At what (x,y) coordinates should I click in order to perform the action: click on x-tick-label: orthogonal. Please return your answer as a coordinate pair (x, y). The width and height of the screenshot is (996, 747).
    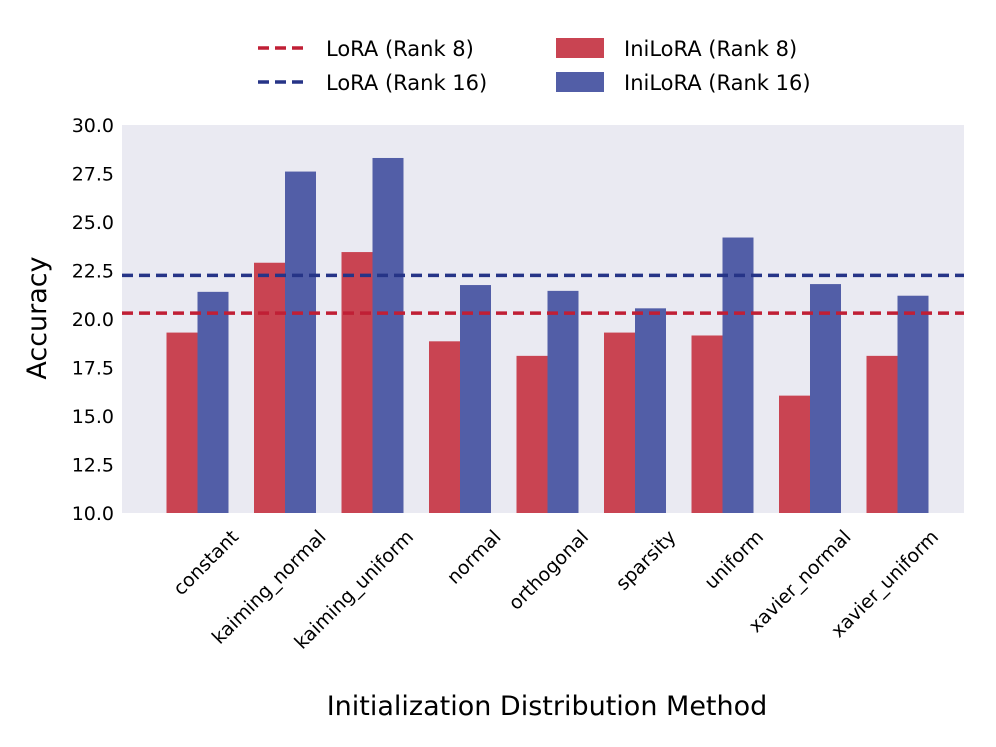
    Looking at the image, I should click on (549, 570).